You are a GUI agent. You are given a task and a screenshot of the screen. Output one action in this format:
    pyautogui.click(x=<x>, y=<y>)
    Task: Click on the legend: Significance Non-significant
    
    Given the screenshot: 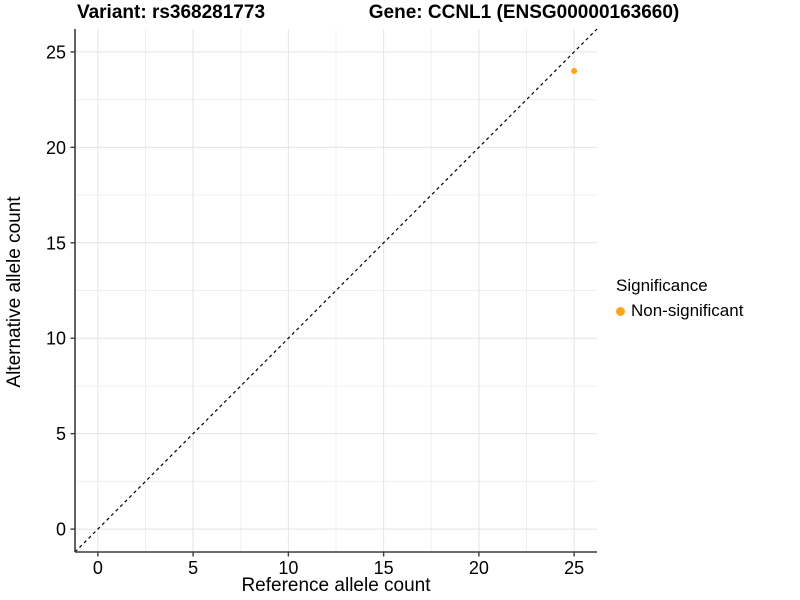 What is the action you would take?
    pyautogui.click(x=679, y=298)
    